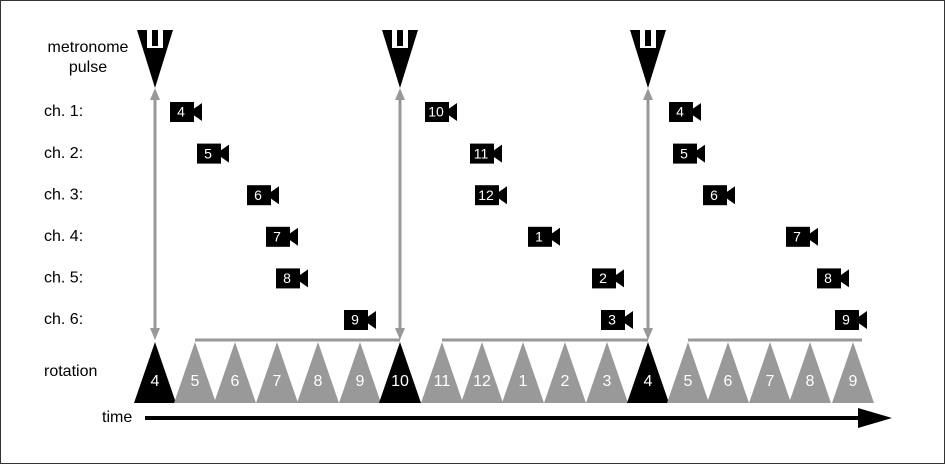 The image size is (945, 464). Describe the element at coordinates (195, 381) in the screenshot. I see `rotation-number: 5` at that location.